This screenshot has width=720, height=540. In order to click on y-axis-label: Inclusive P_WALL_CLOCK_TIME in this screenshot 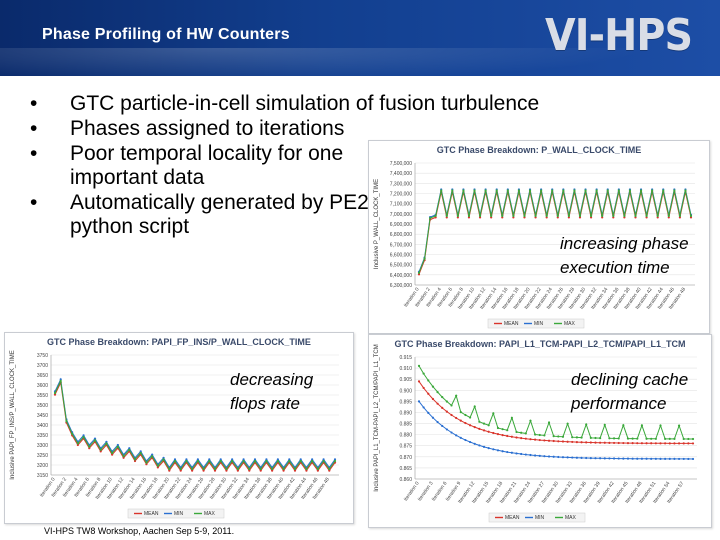, I will do `click(377, 224)`.